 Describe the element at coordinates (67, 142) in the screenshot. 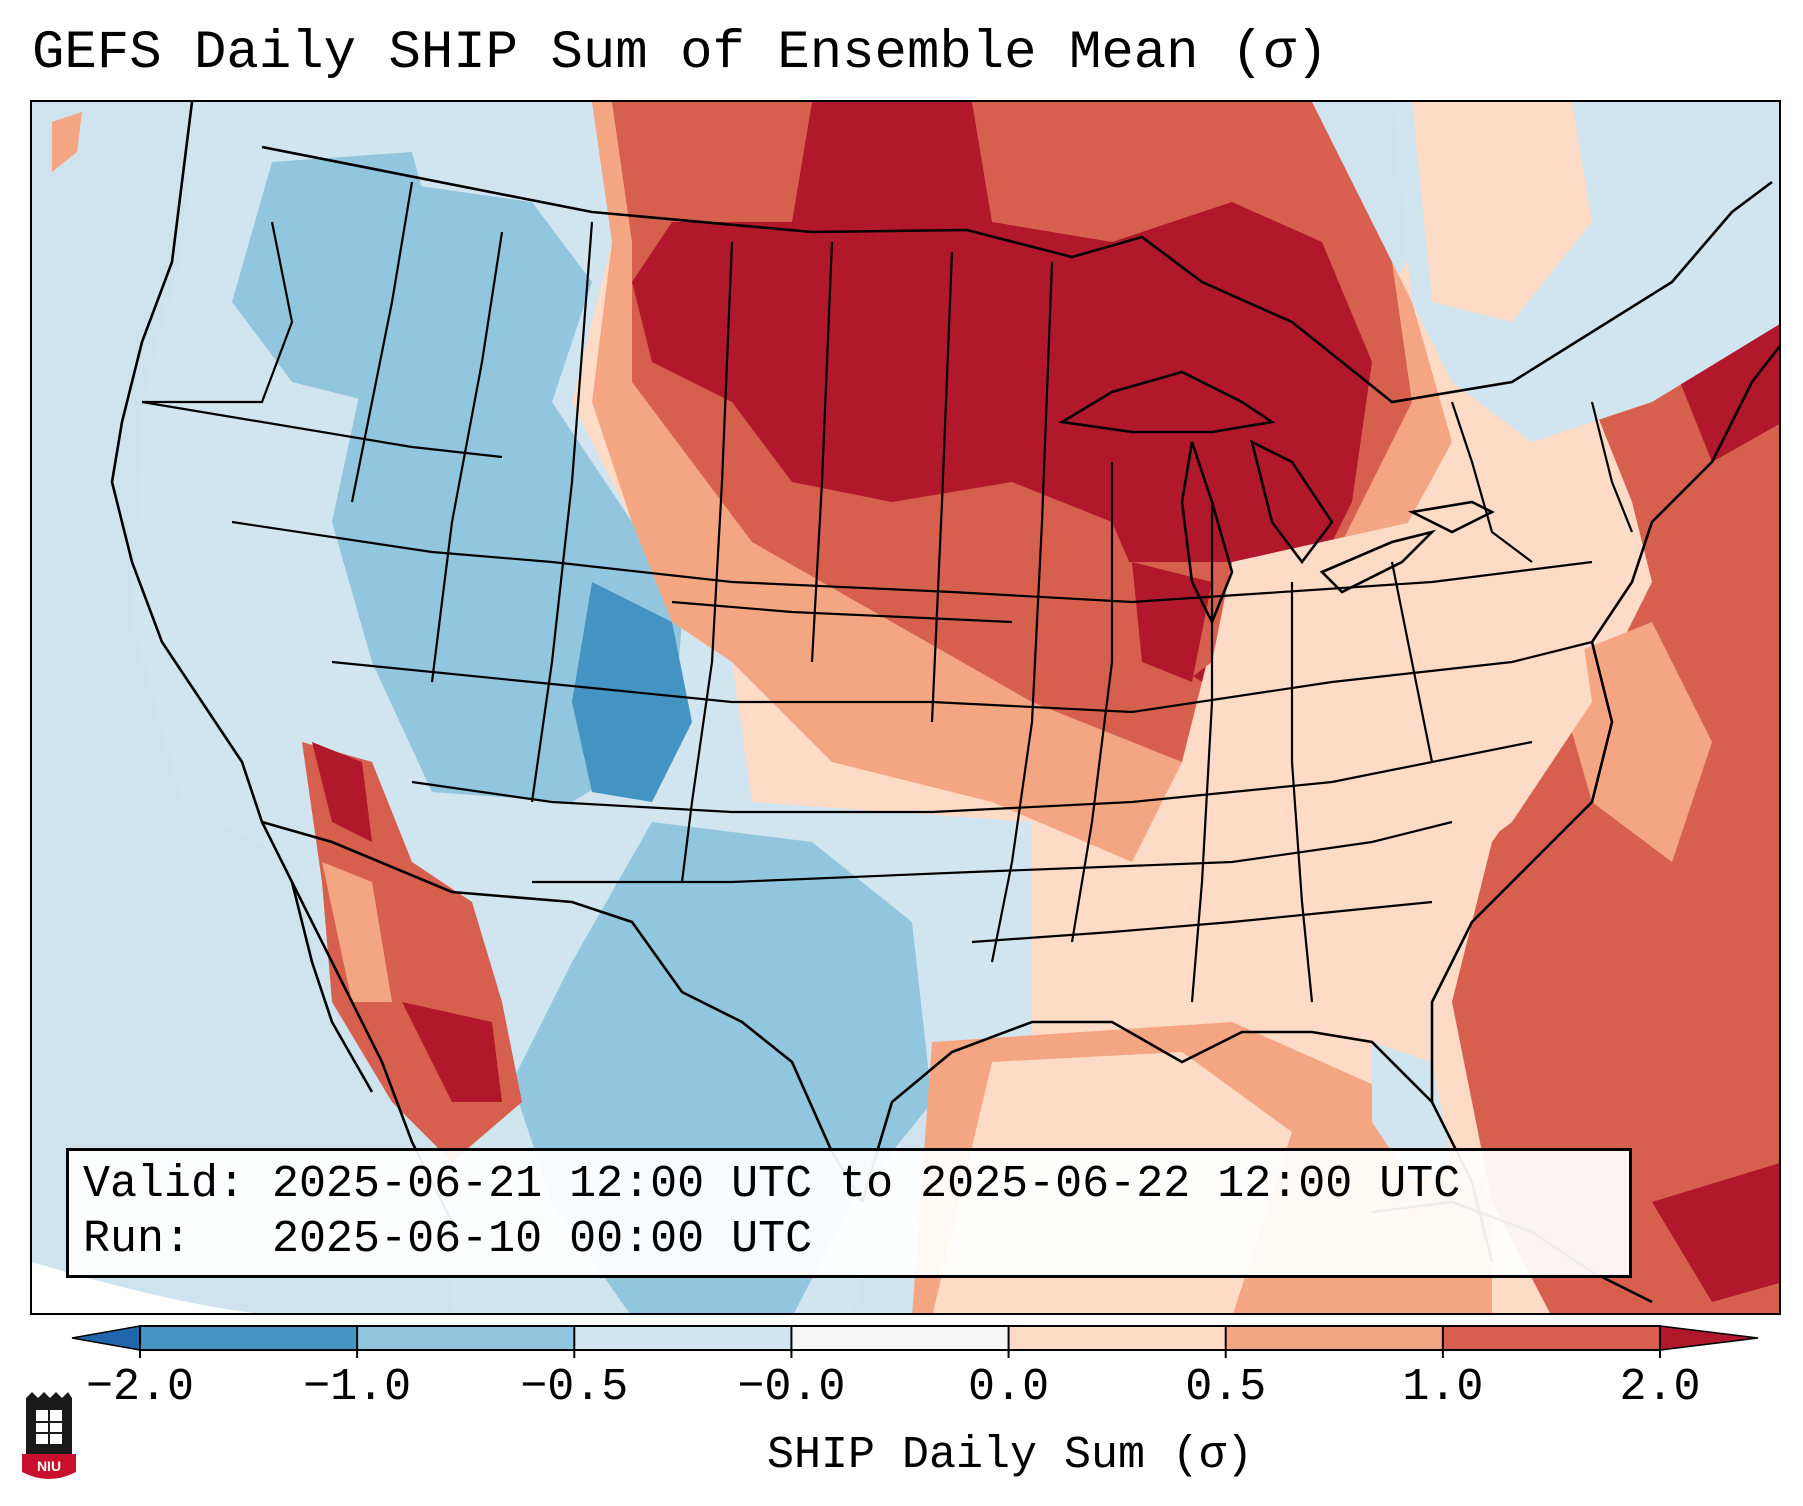

I see `anomaly-pacific-red` at that location.